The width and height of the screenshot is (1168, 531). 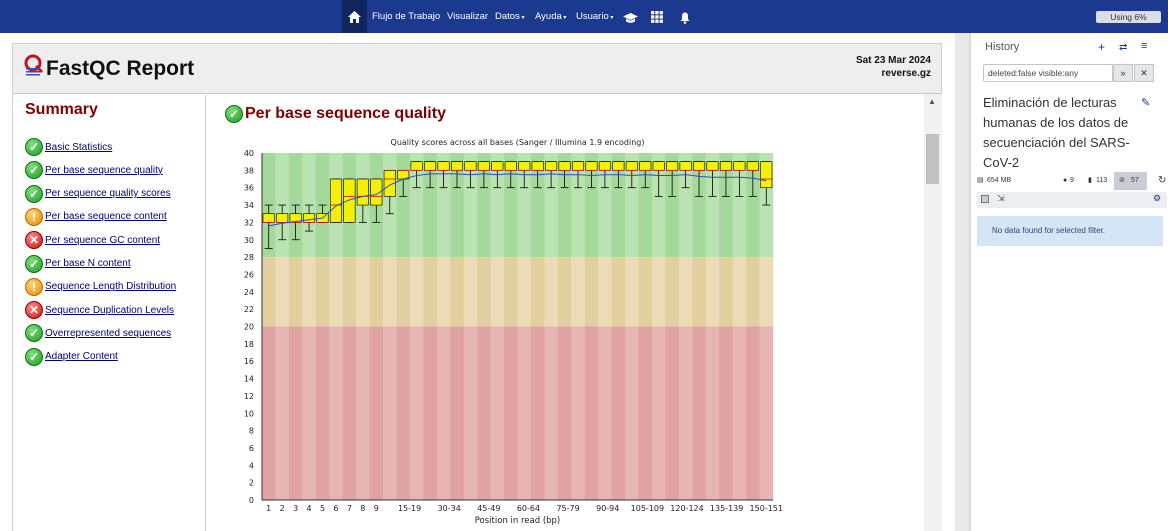 I want to click on map-marker-icon: ●, so click(x=1065, y=180).